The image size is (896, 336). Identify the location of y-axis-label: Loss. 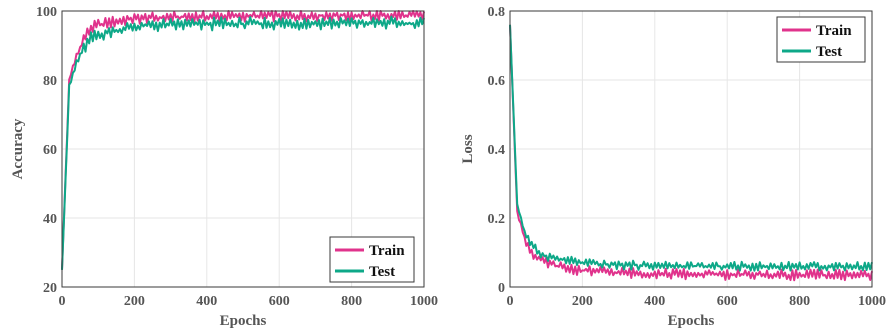
(468, 148).